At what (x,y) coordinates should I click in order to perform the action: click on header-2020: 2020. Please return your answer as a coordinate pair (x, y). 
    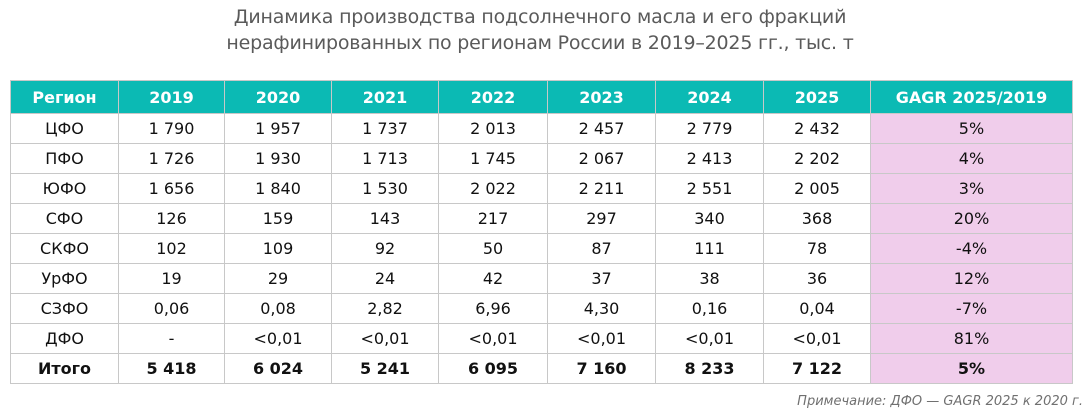
    Looking at the image, I should click on (278, 97).